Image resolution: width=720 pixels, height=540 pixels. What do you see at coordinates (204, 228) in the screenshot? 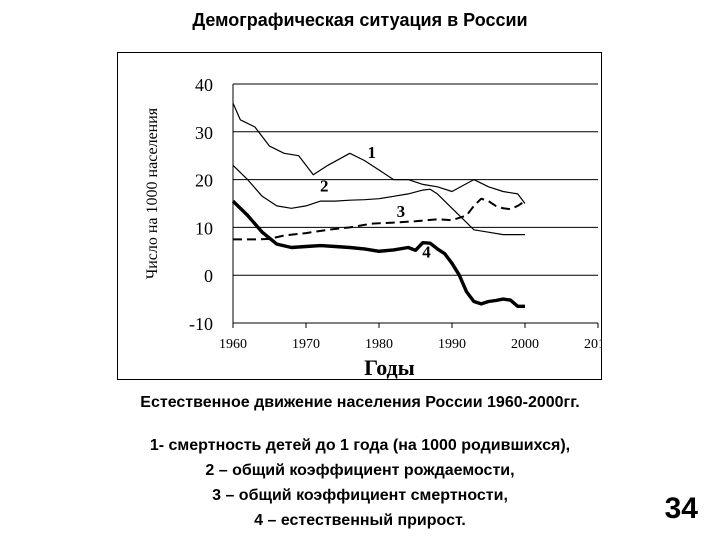
I see `y-tick-label: 10` at bounding box center [204, 228].